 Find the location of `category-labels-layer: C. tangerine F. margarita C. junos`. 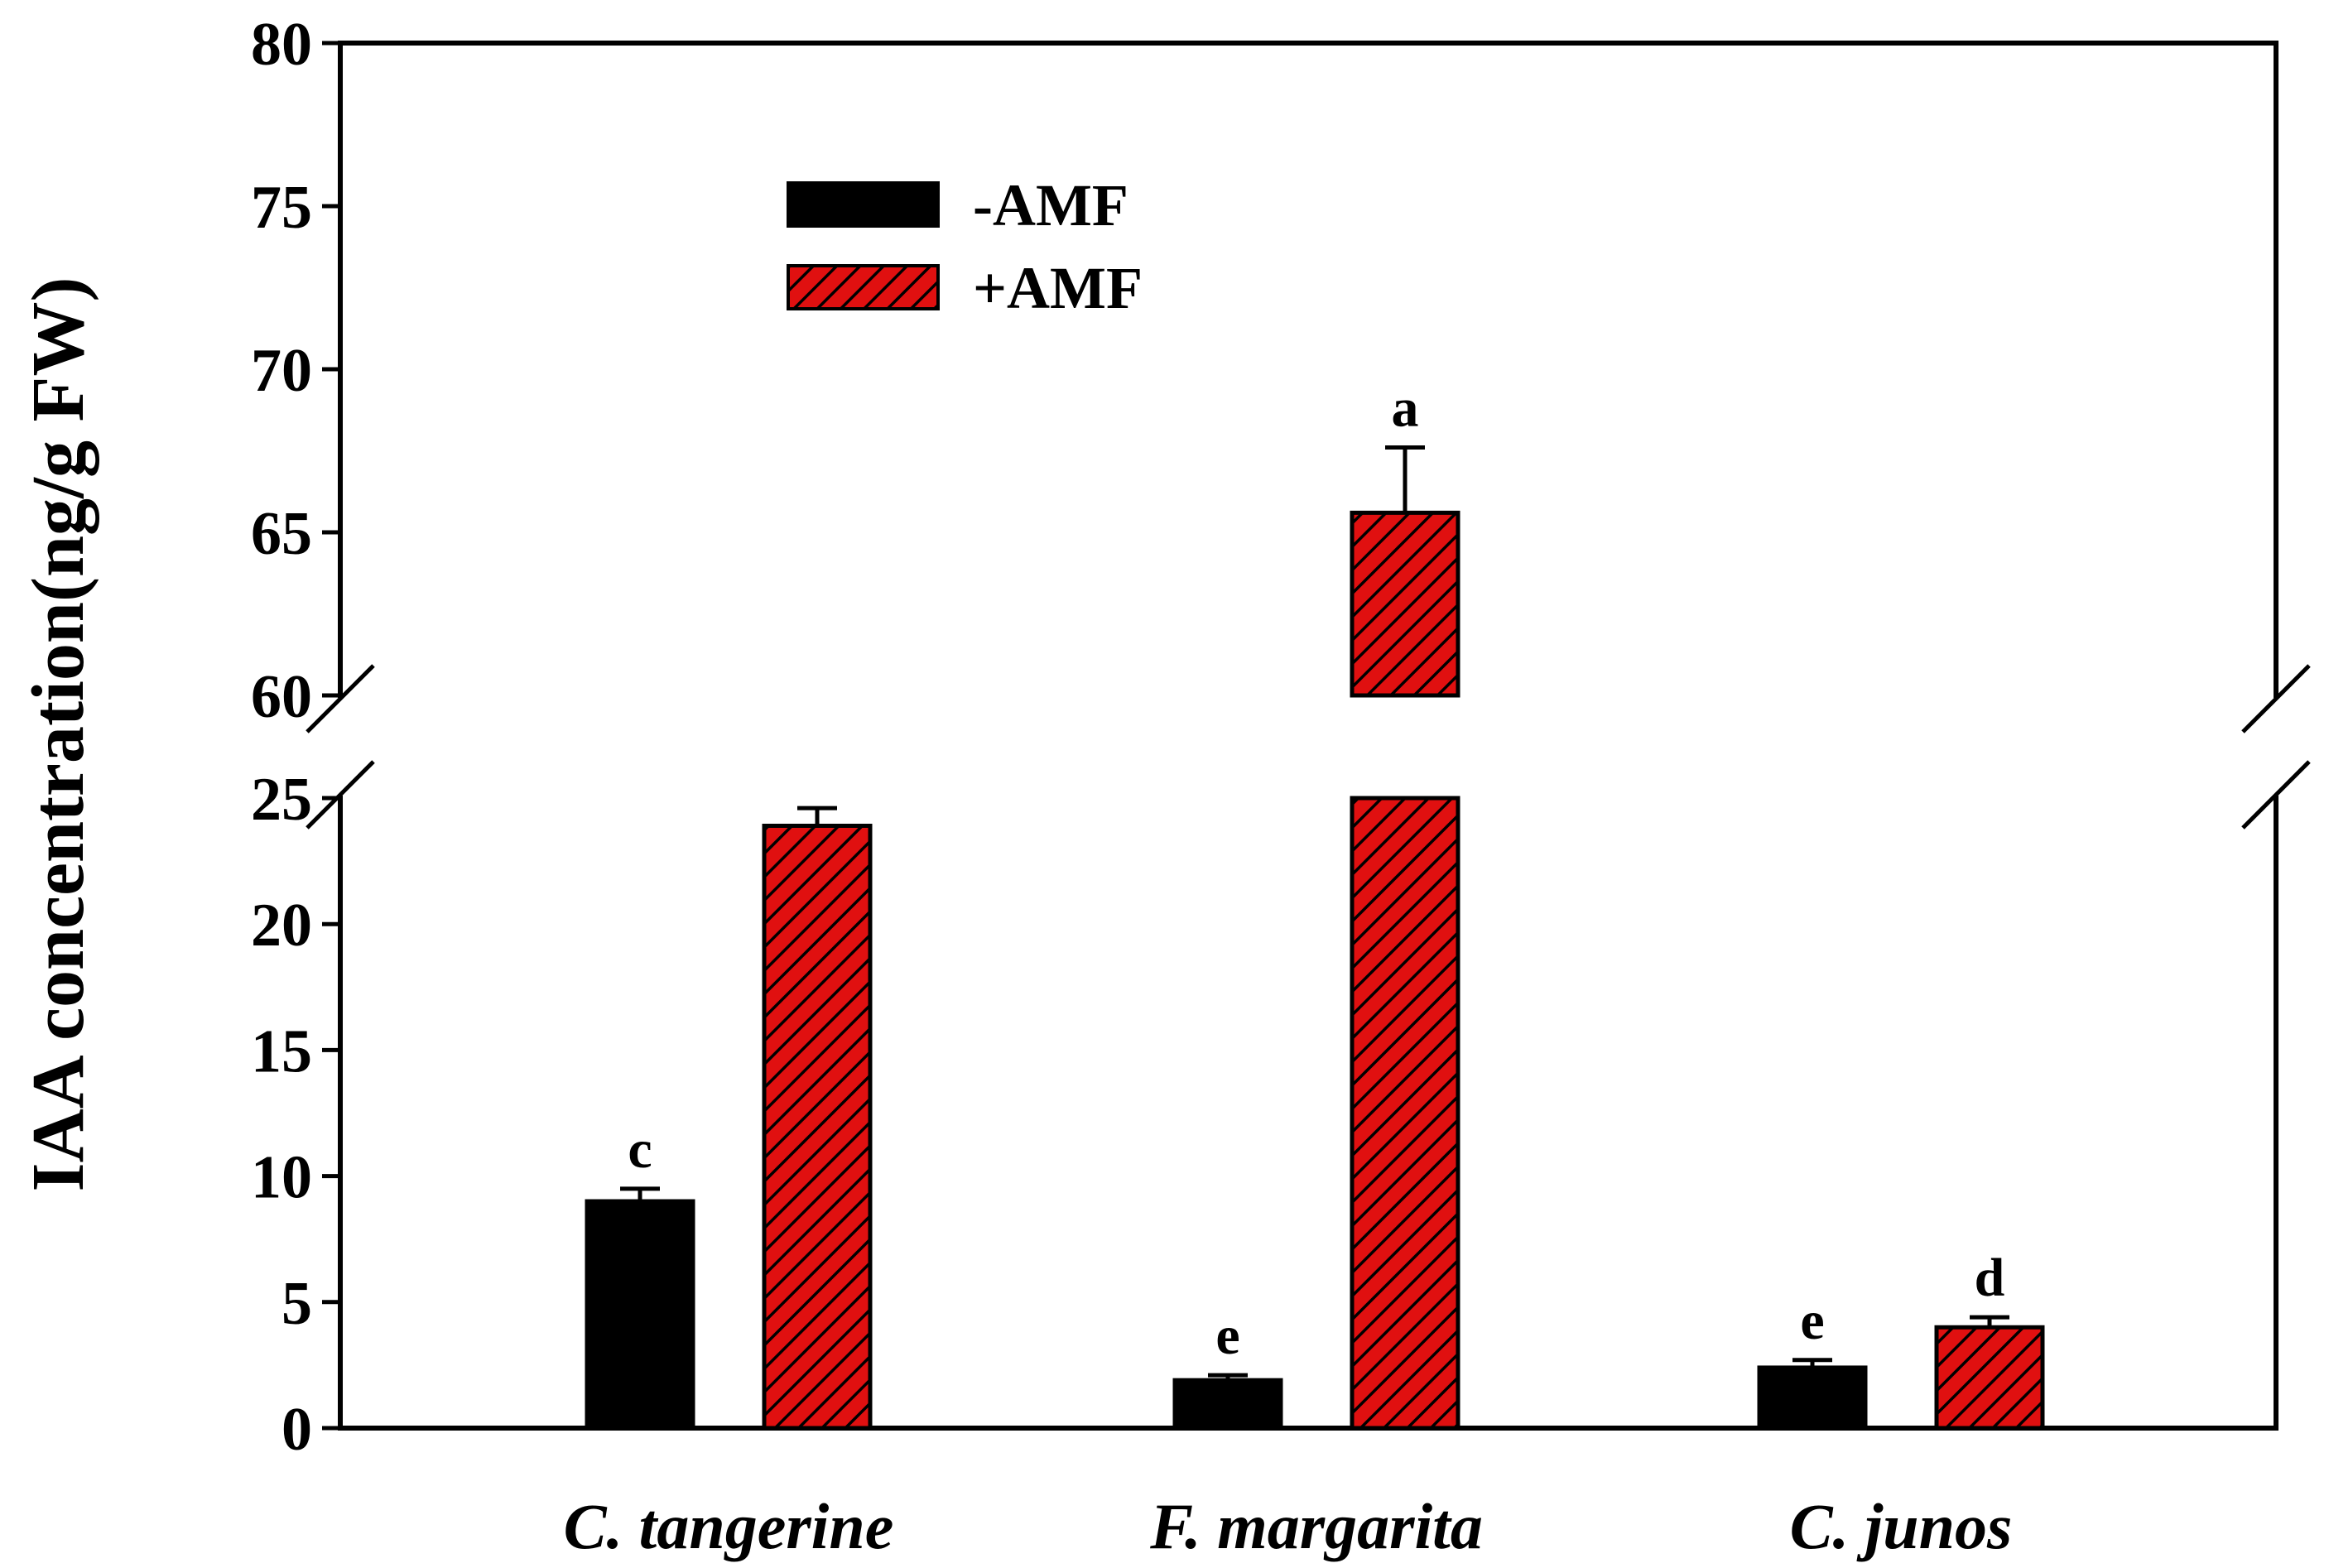

category-labels-layer: C. tangerine F. margarita C. junos is located at coordinates (1288, 1526).